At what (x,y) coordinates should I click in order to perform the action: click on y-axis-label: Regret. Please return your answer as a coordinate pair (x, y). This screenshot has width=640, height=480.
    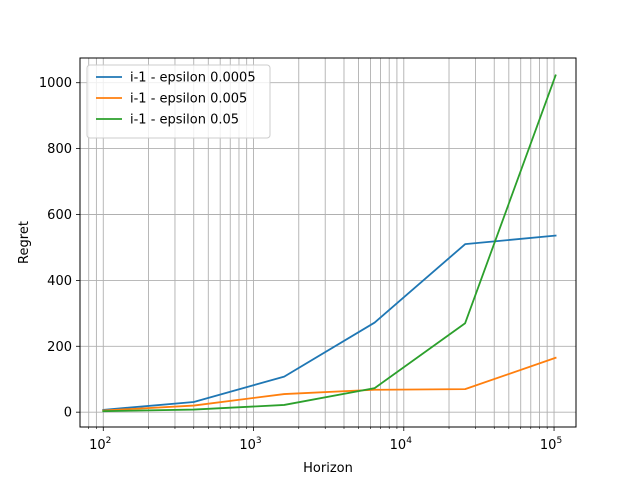
    Looking at the image, I should click on (24, 242).